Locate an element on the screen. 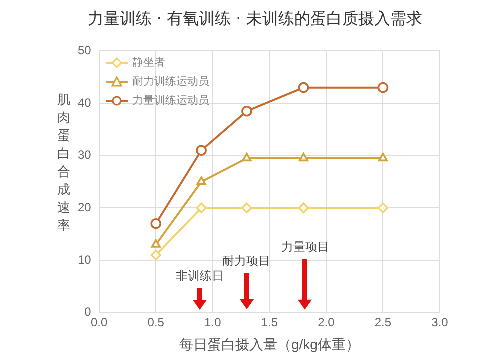  x-tick-label: 0.5 is located at coordinates (156, 322).